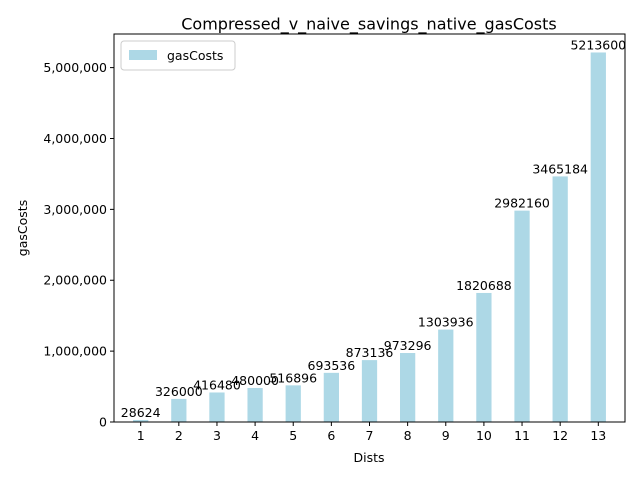  Describe the element at coordinates (75, 138) in the screenshot. I see `y-tick-label: 4,000,000` at that location.